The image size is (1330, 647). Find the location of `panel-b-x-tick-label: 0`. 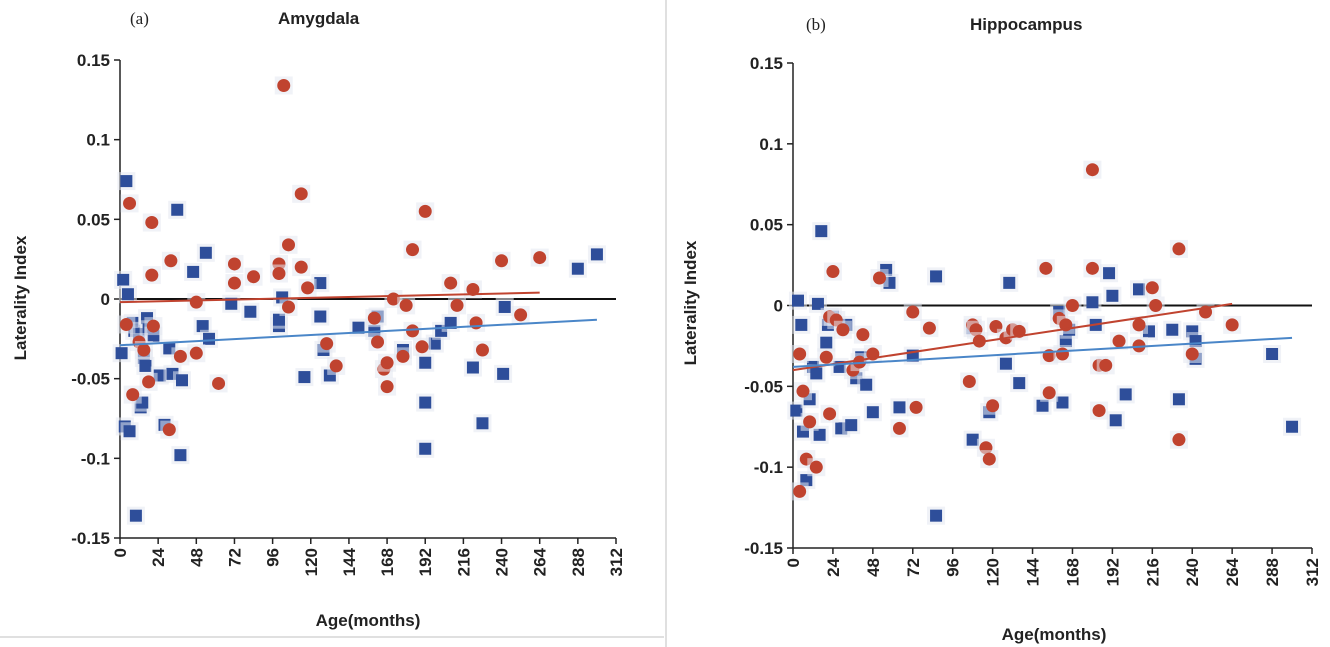

panel-b-x-tick-label: 0 is located at coordinates (793, 562).